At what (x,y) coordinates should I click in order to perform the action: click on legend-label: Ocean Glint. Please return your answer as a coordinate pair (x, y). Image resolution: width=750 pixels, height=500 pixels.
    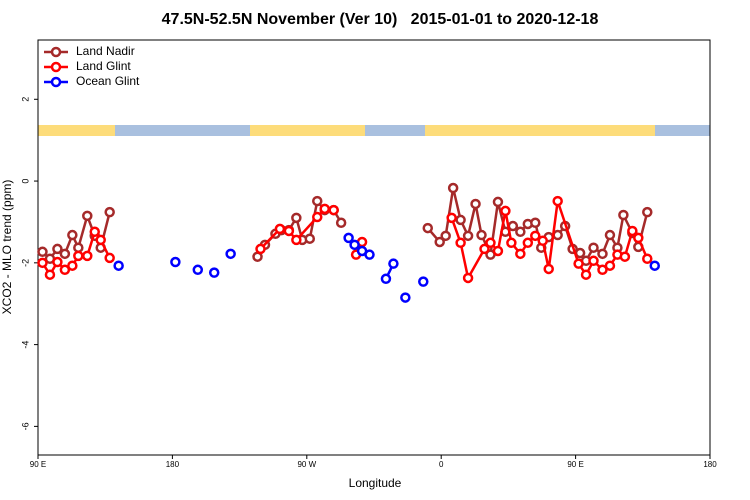
    Looking at the image, I should click on (108, 81).